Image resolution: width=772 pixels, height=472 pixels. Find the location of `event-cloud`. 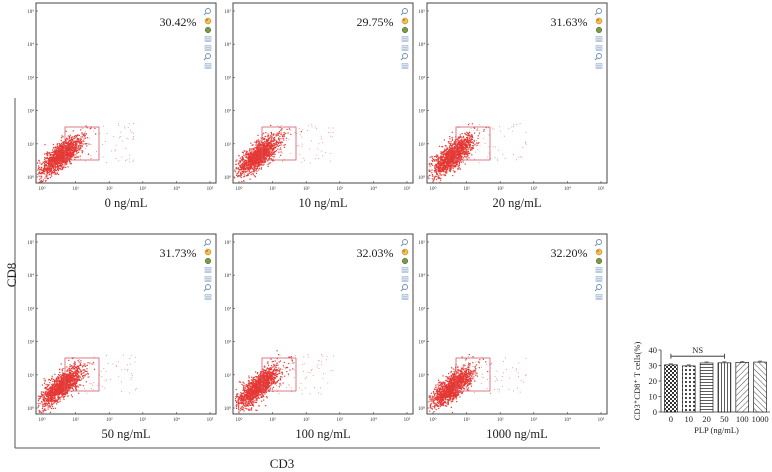

event-cloud is located at coordinates (477, 384).